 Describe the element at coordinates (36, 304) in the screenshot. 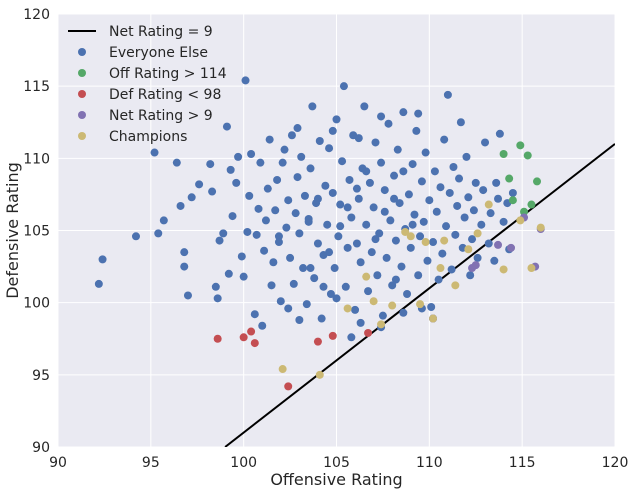

I see `y-tick-label: 100` at that location.